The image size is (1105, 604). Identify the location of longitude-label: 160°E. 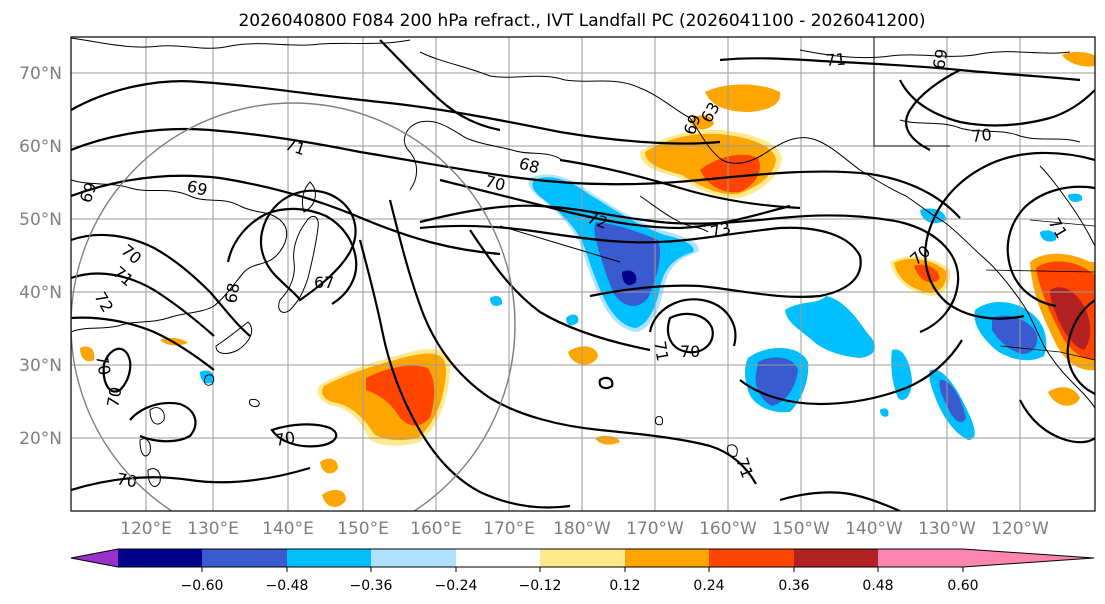
(436, 529).